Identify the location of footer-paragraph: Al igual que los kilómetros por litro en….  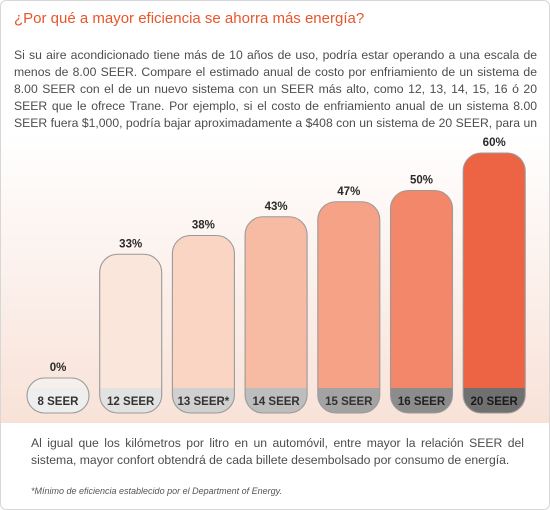
(277, 451).